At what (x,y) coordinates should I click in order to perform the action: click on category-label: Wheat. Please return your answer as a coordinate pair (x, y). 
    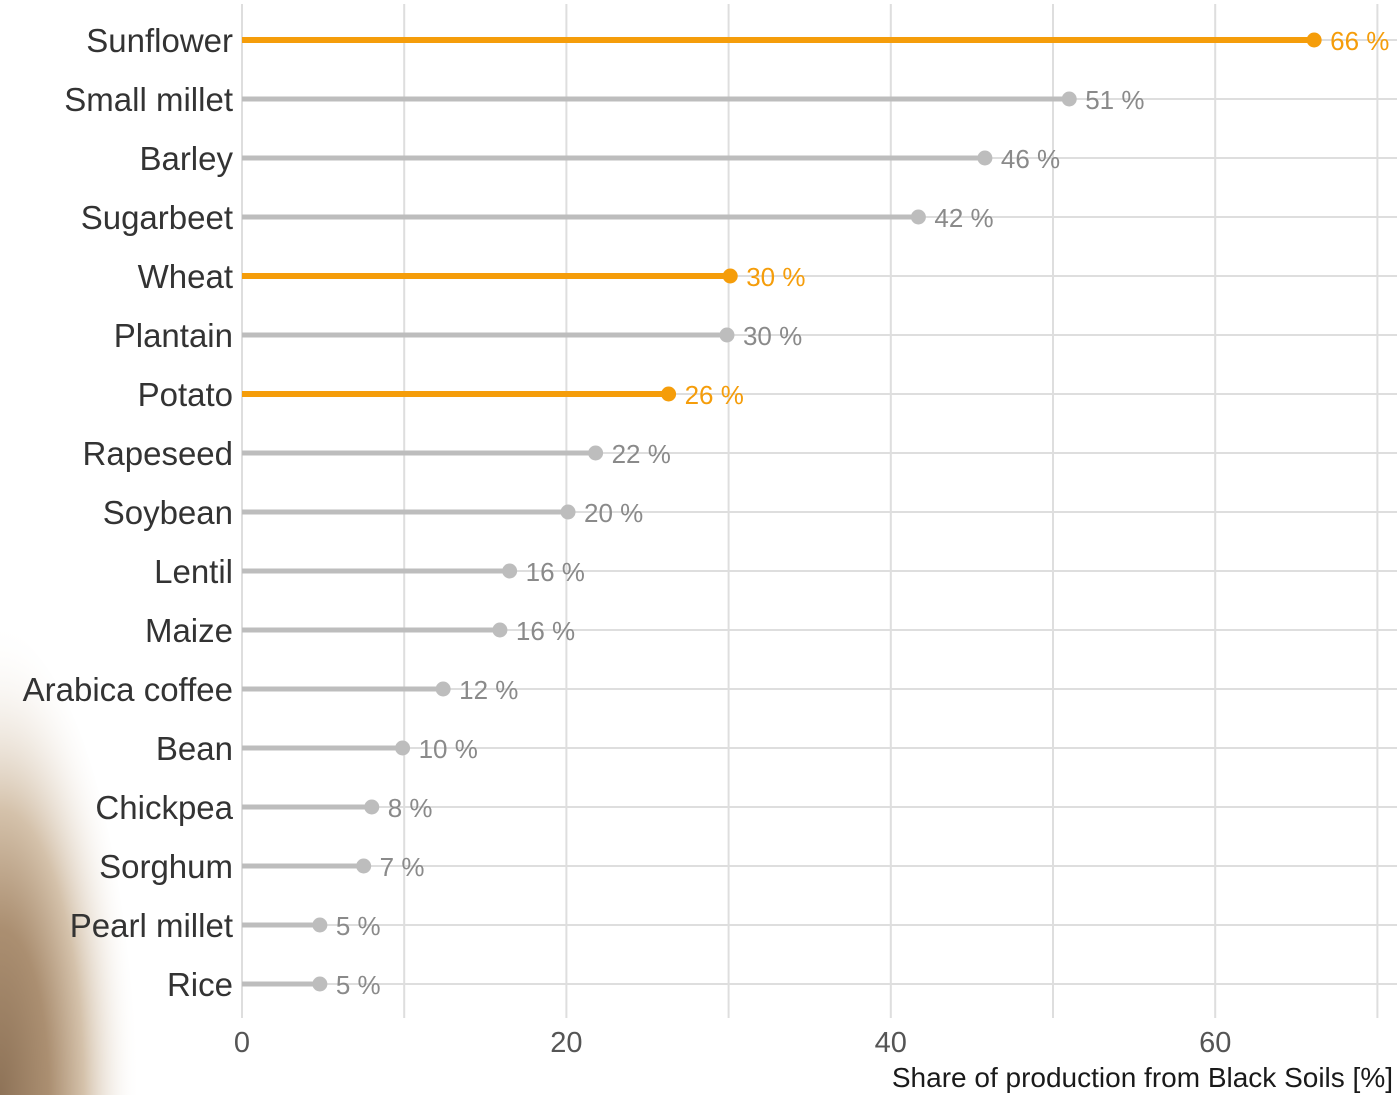
    Looking at the image, I should click on (185, 276).